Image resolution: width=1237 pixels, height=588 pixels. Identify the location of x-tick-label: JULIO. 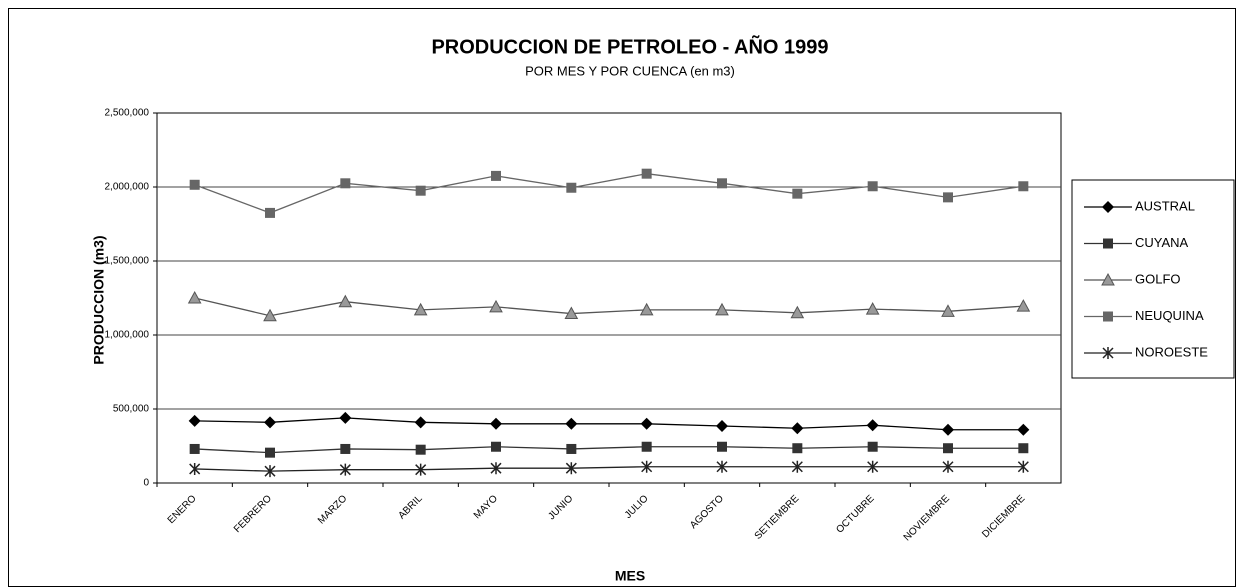
(637, 507).